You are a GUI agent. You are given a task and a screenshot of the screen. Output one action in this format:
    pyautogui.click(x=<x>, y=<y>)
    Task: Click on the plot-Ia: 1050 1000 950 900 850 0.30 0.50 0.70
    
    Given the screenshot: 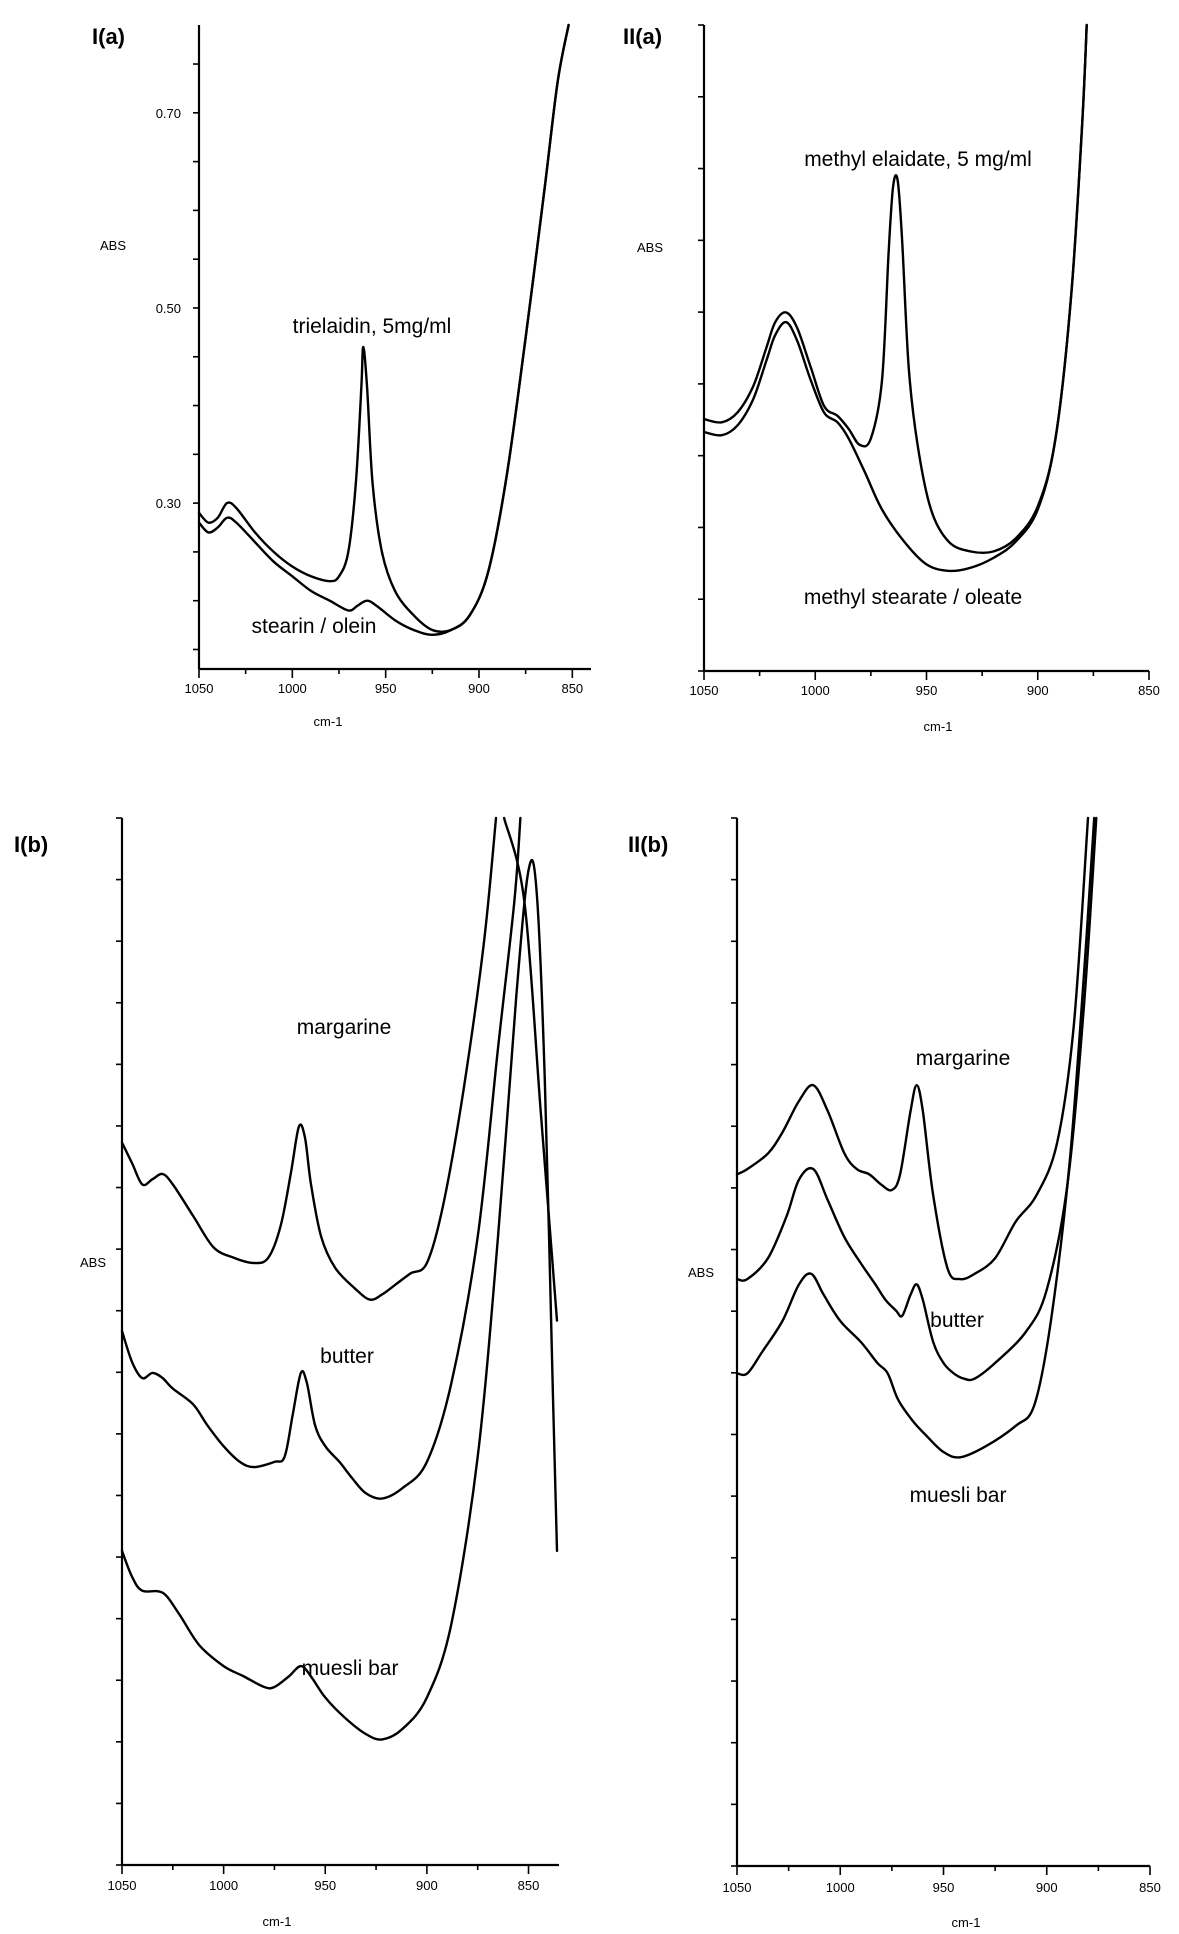 What is the action you would take?
    pyautogui.click(x=373, y=359)
    